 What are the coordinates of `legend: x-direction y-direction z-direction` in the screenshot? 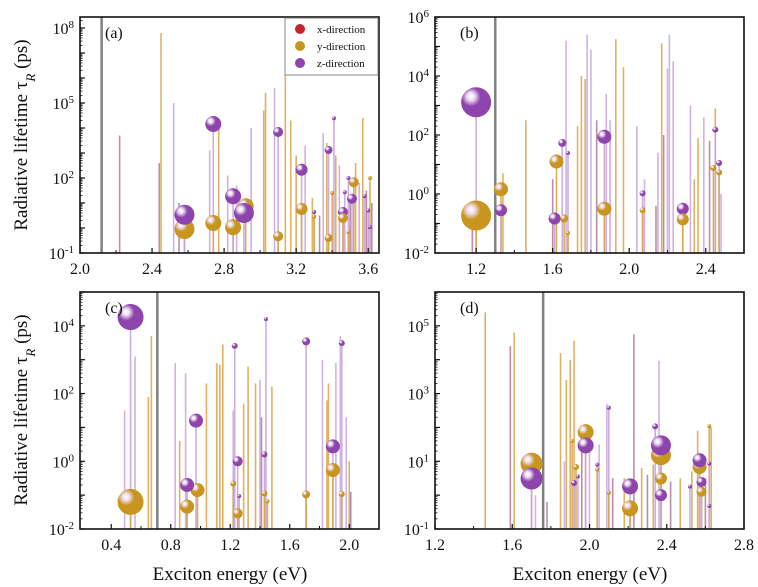 It's located at (331, 46).